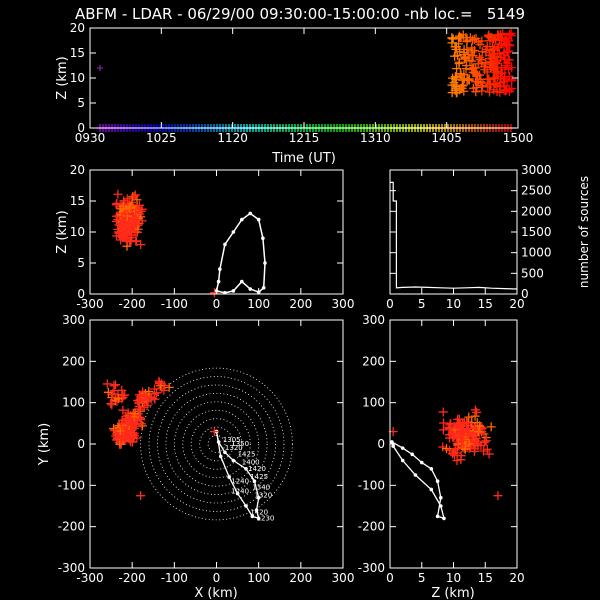 Image resolution: width=600 pixels, height=600 pixels. I want to click on track-time-label: 1340, so click(261, 487).